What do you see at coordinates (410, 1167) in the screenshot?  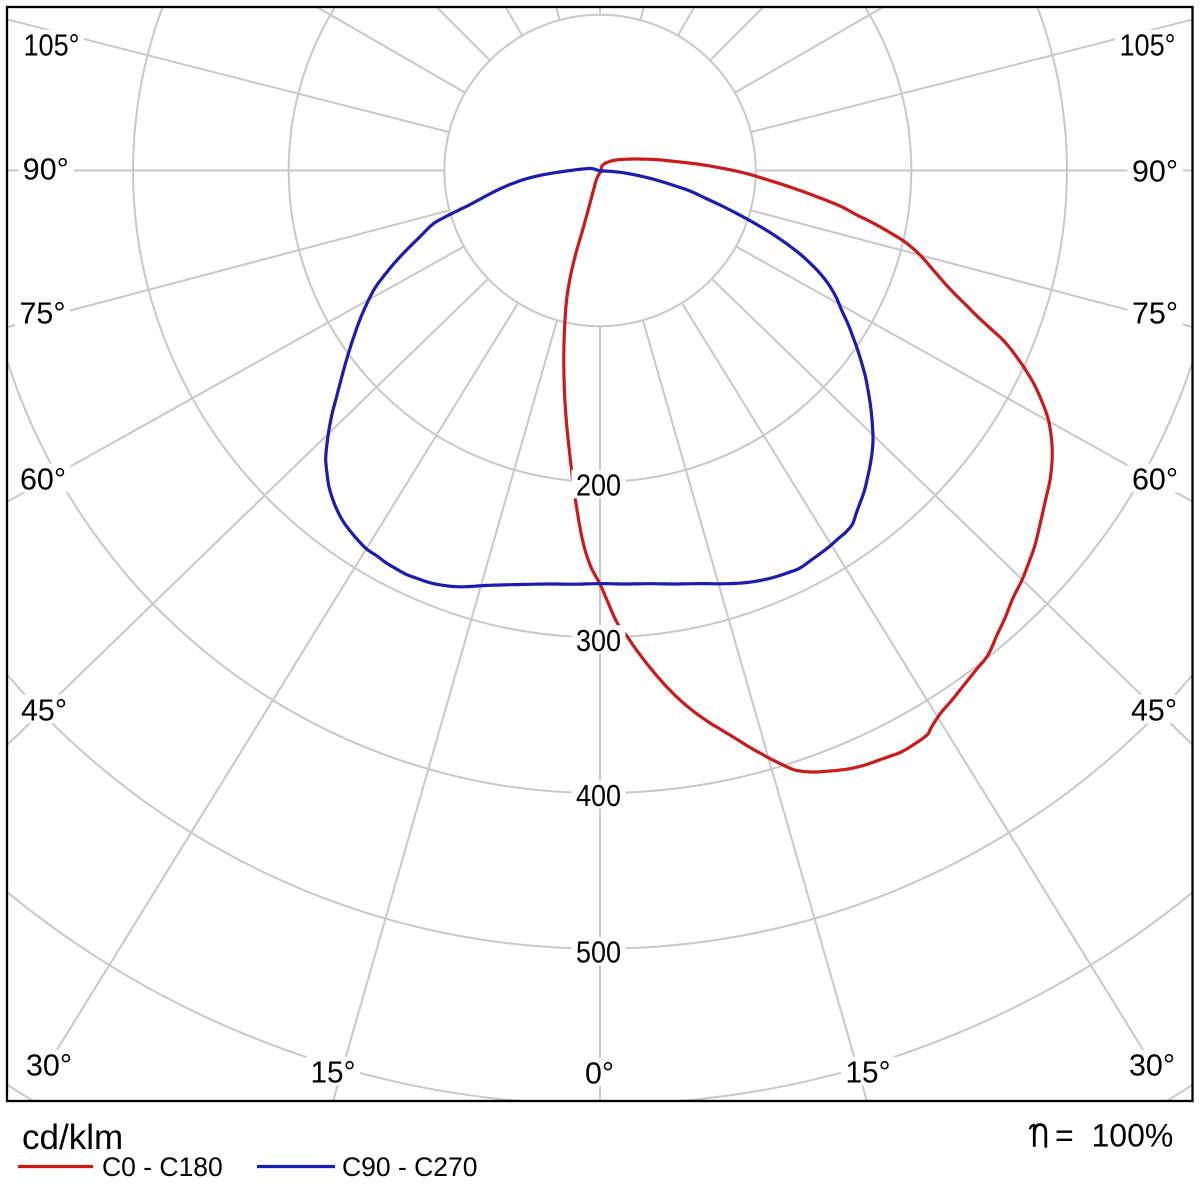 I see `svg-text: C90 - C270` at bounding box center [410, 1167].